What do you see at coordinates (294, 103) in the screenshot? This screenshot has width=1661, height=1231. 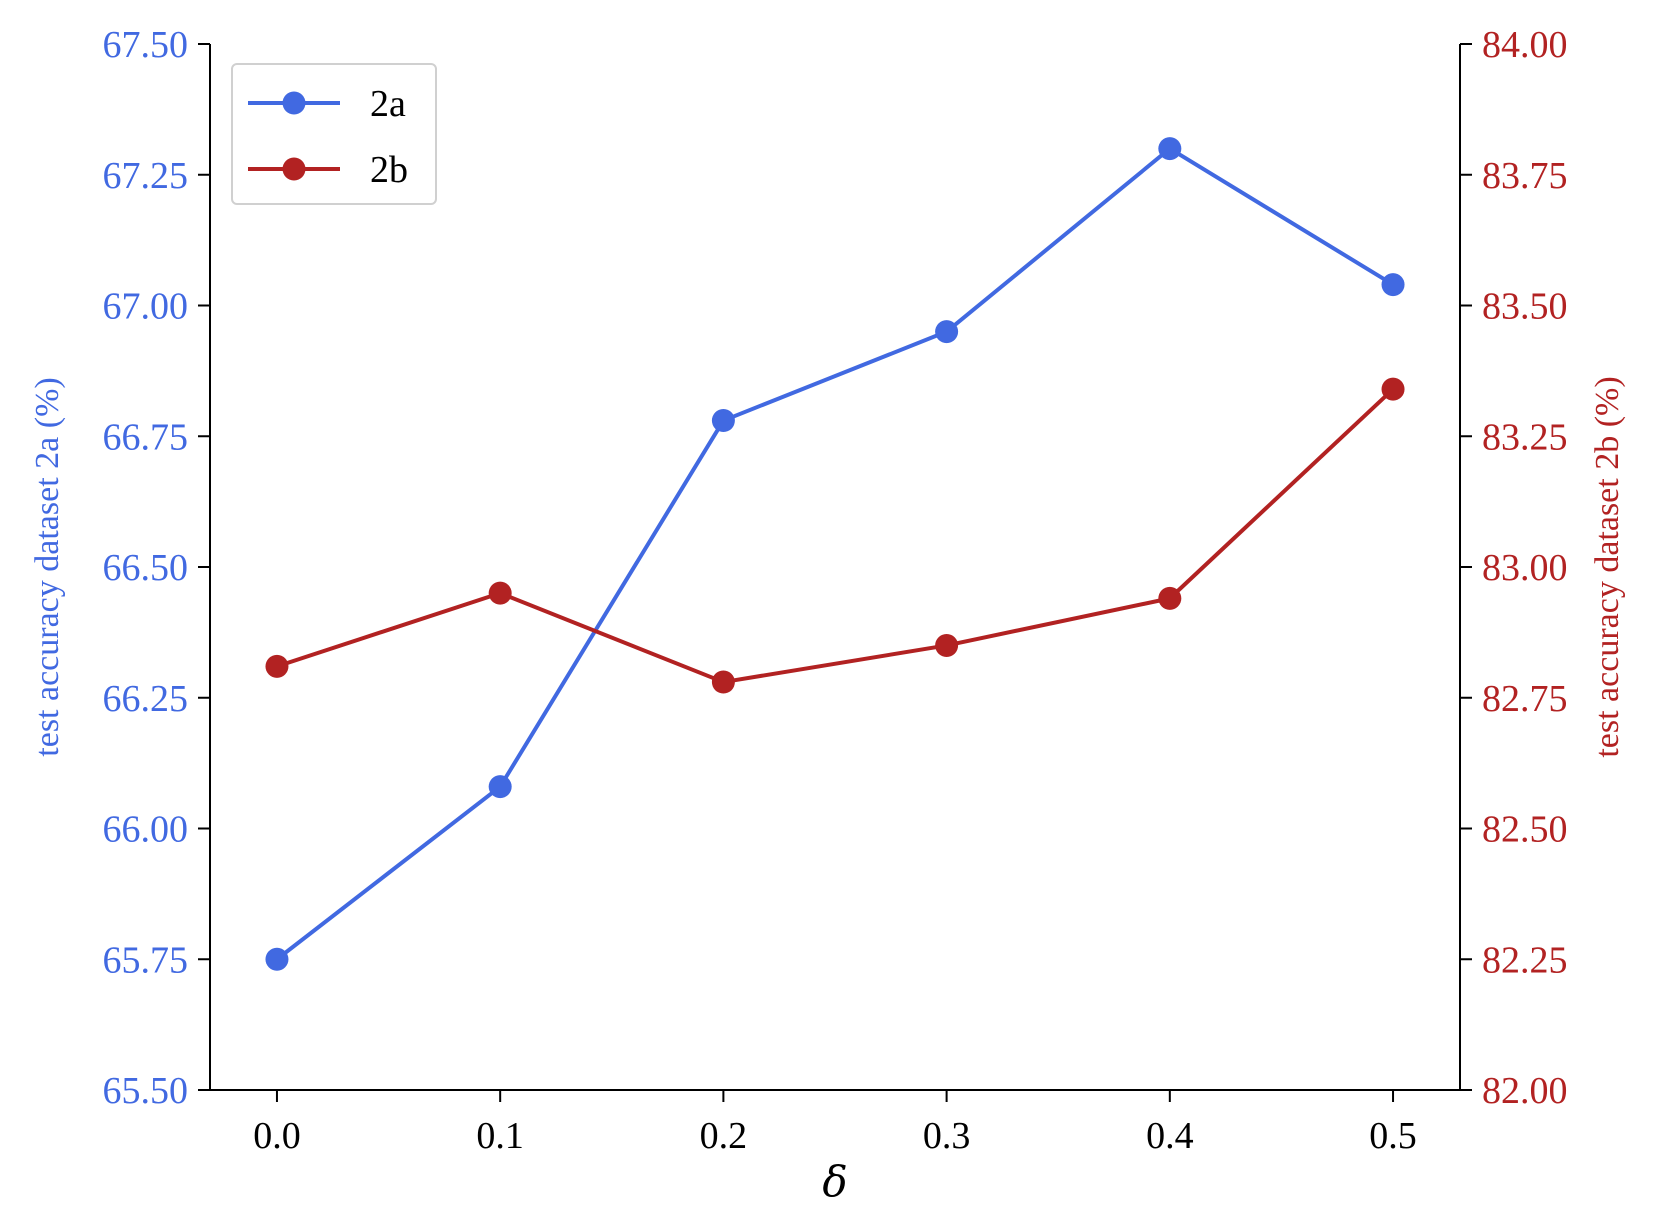 I see `legend-marker-2a` at bounding box center [294, 103].